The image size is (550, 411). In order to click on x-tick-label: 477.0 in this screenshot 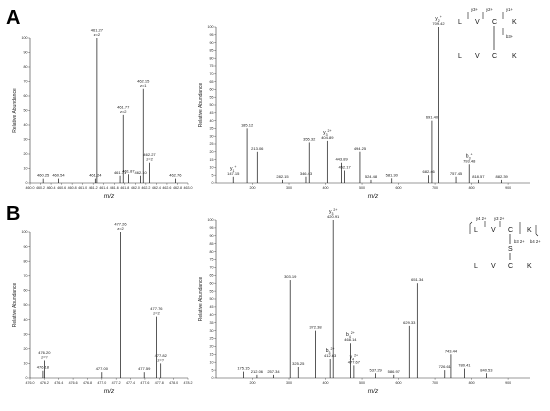, I will do `click(101, 383)`.